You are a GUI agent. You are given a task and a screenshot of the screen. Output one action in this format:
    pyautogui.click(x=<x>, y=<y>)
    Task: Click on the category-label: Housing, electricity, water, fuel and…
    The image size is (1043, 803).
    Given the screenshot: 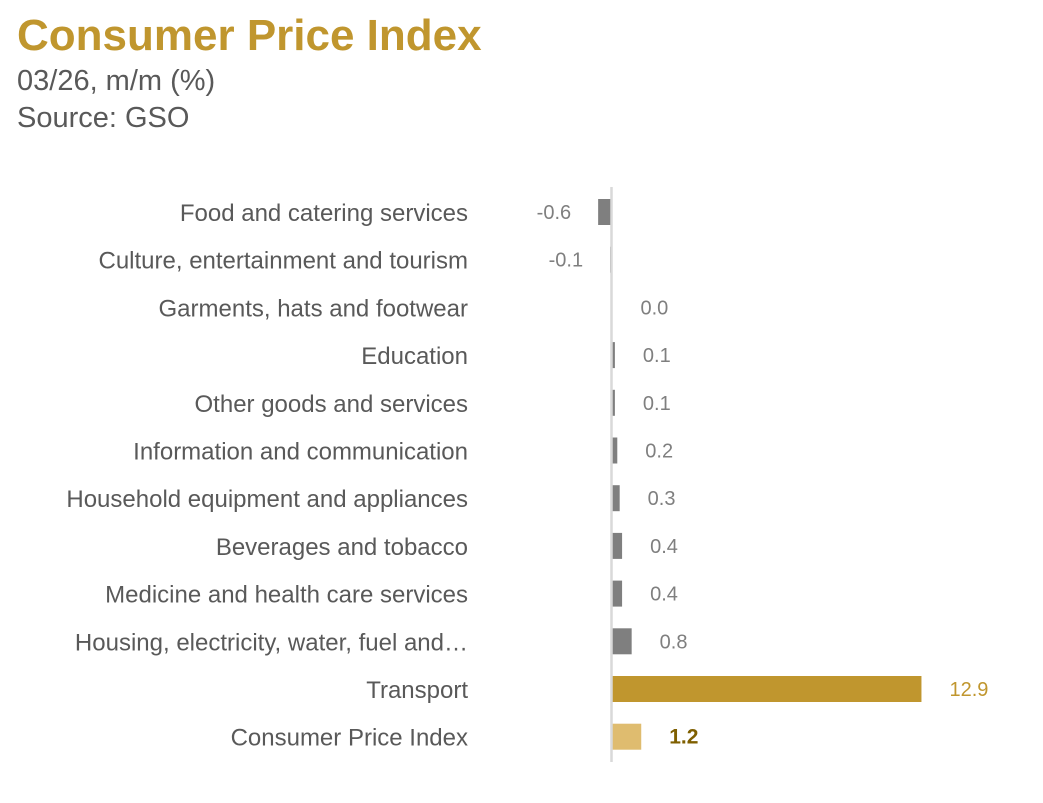 What is the action you would take?
    pyautogui.click(x=271, y=642)
    